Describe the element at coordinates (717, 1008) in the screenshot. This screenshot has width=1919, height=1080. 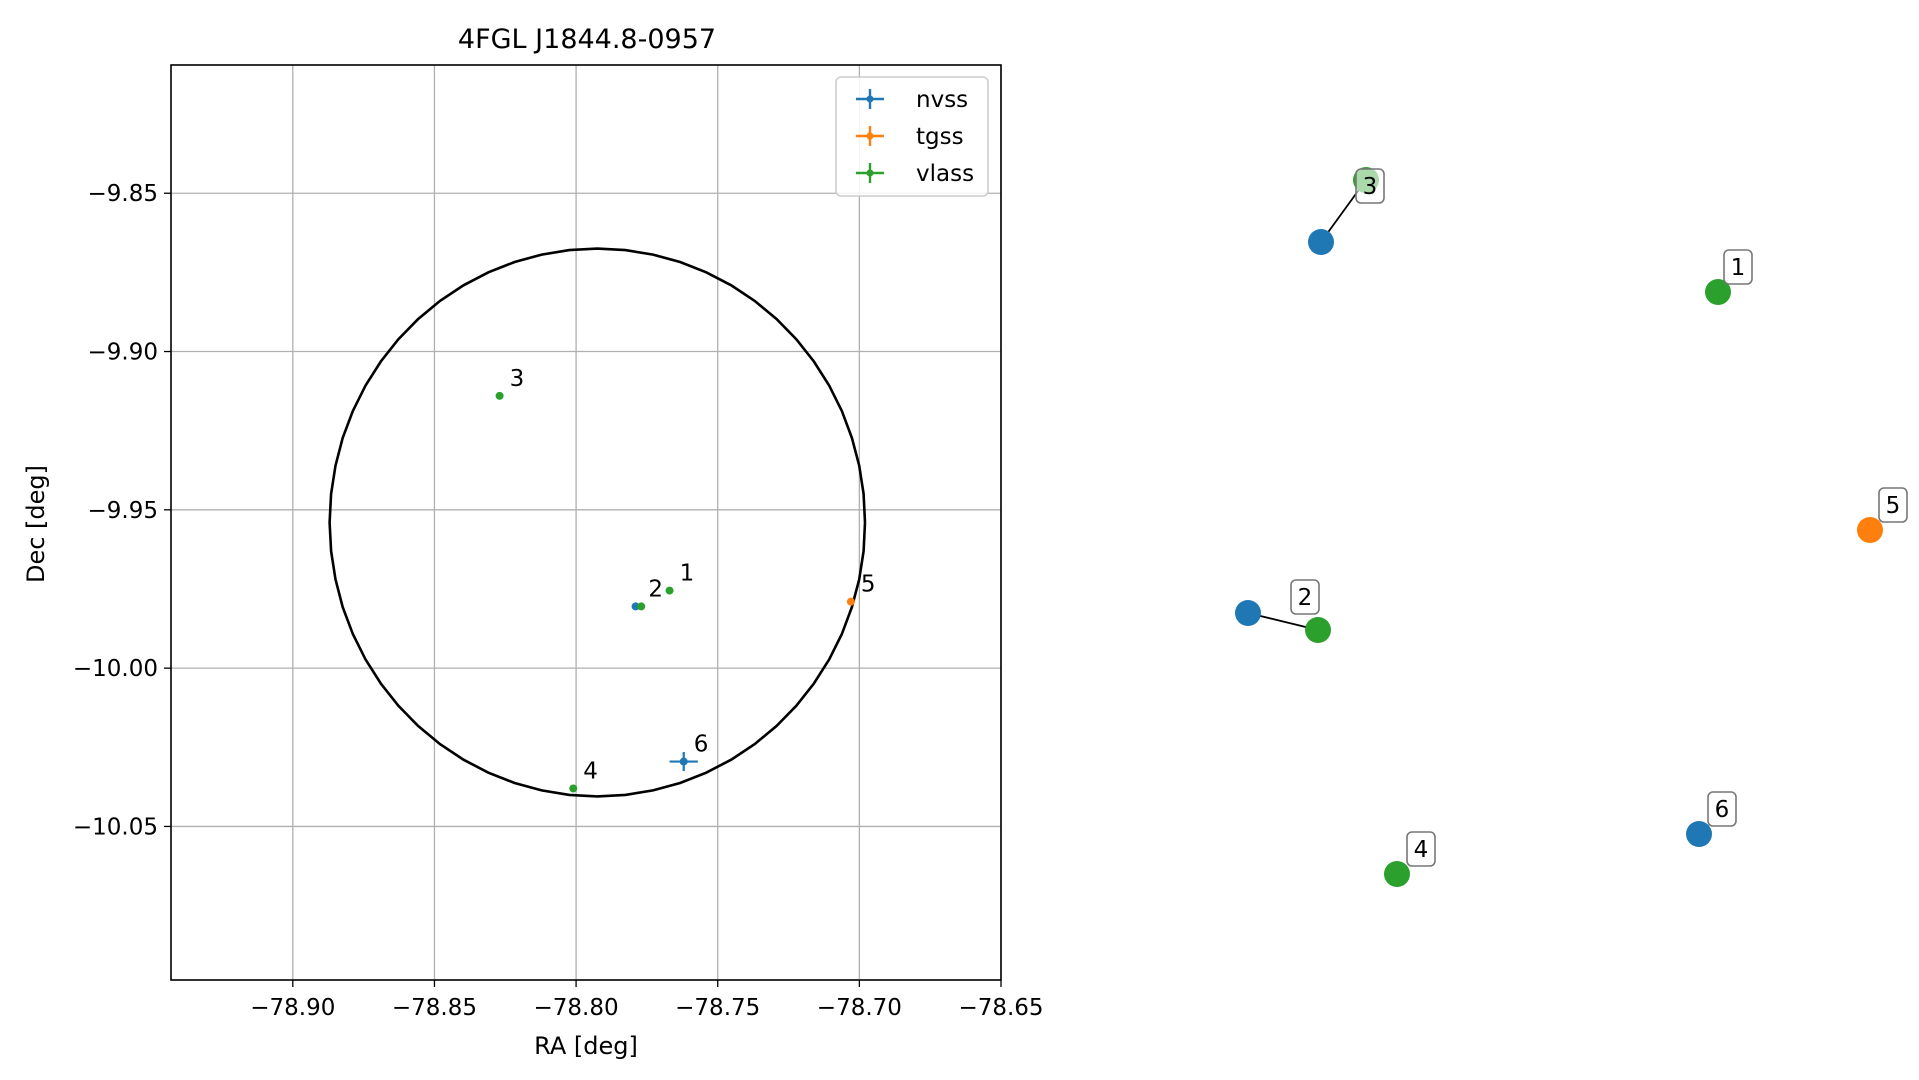
I see `x-tick-label: −78.75` at that location.